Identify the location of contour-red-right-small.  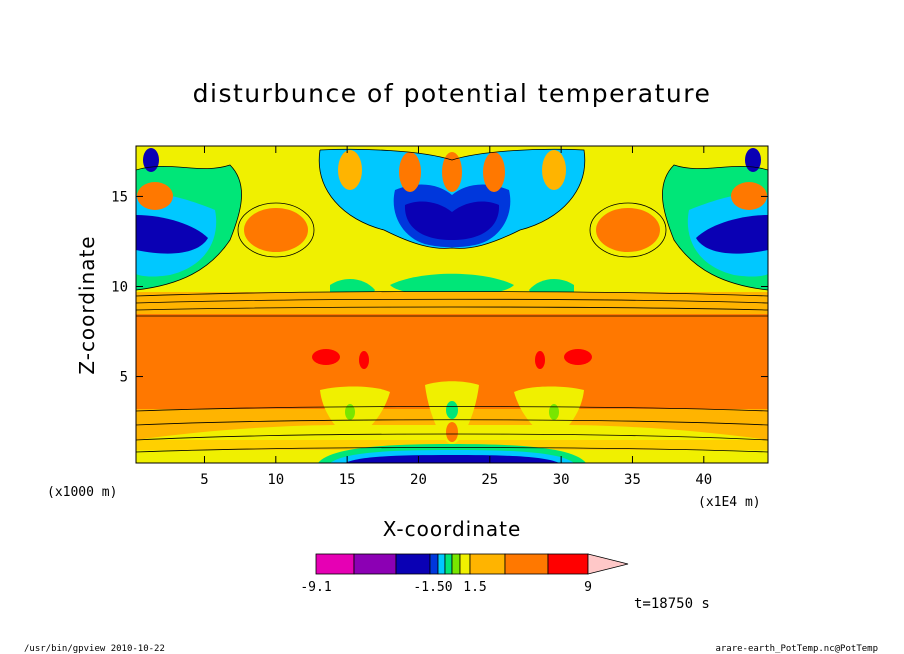
(540, 360).